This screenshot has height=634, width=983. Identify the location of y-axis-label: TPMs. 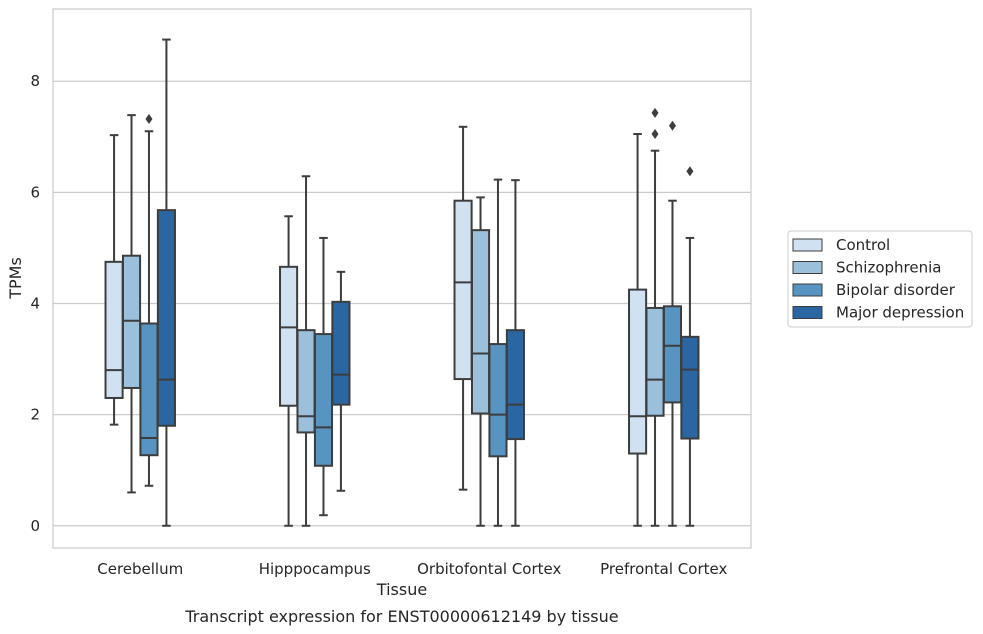
(15, 278).